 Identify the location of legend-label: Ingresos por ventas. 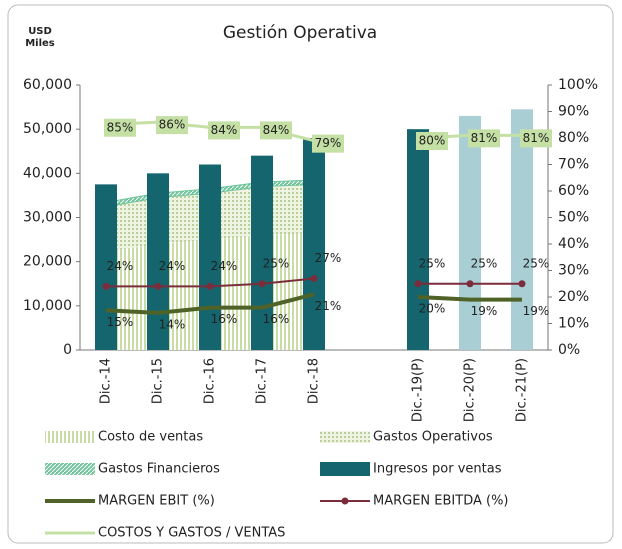
(437, 469).